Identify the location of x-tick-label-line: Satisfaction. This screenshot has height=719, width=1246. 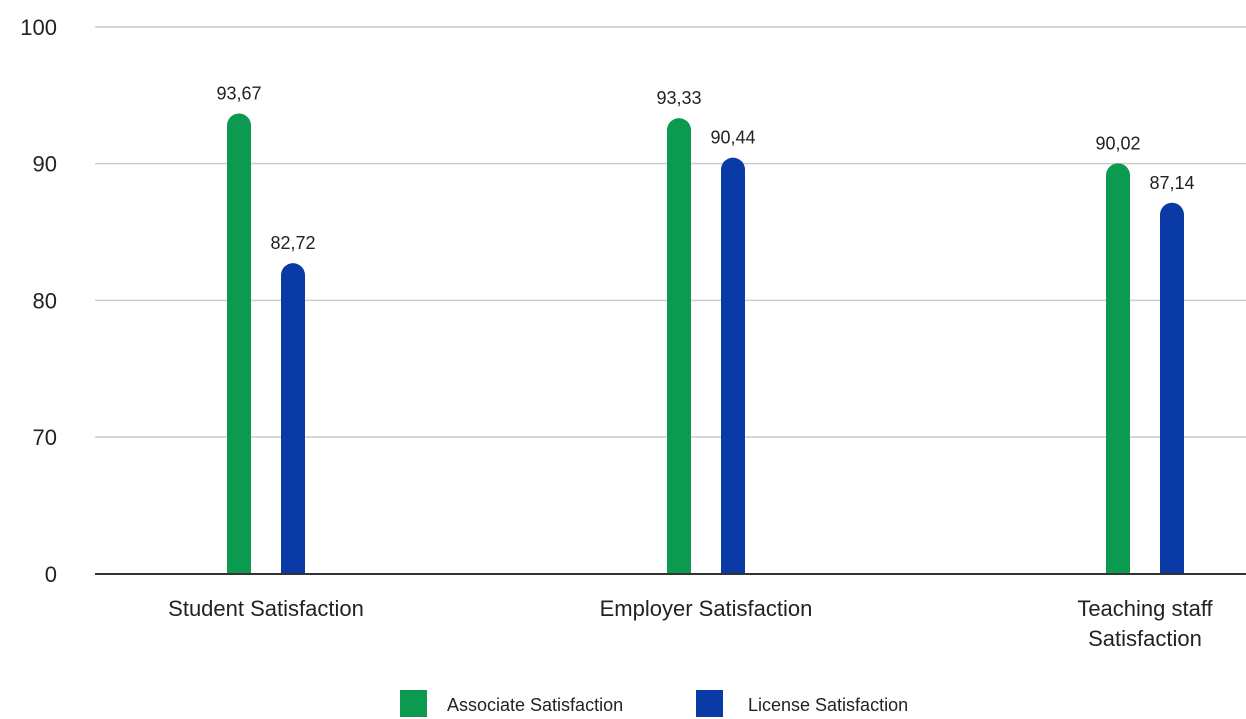
(1145, 638).